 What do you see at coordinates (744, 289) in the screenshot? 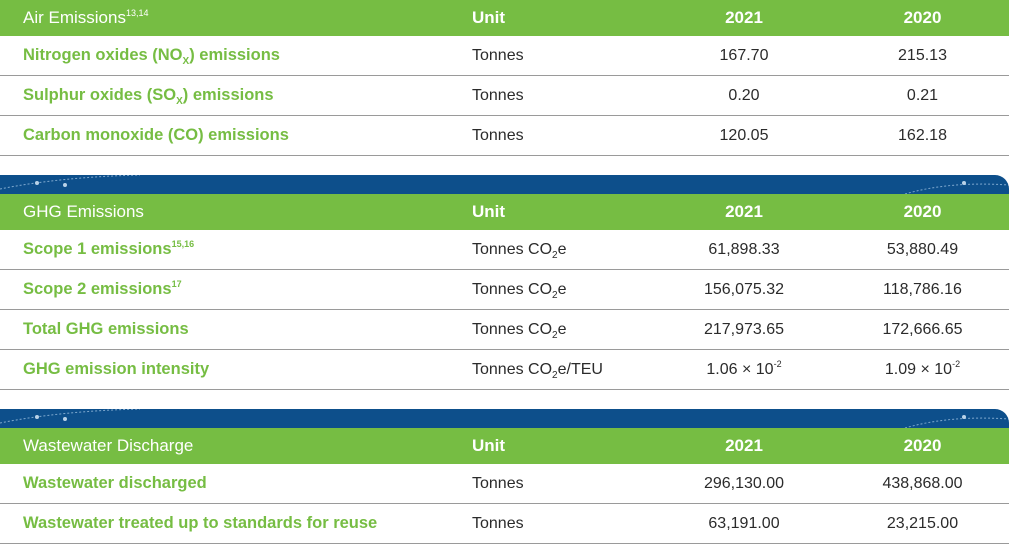
I see `value-2021: 156,075.32` at bounding box center [744, 289].